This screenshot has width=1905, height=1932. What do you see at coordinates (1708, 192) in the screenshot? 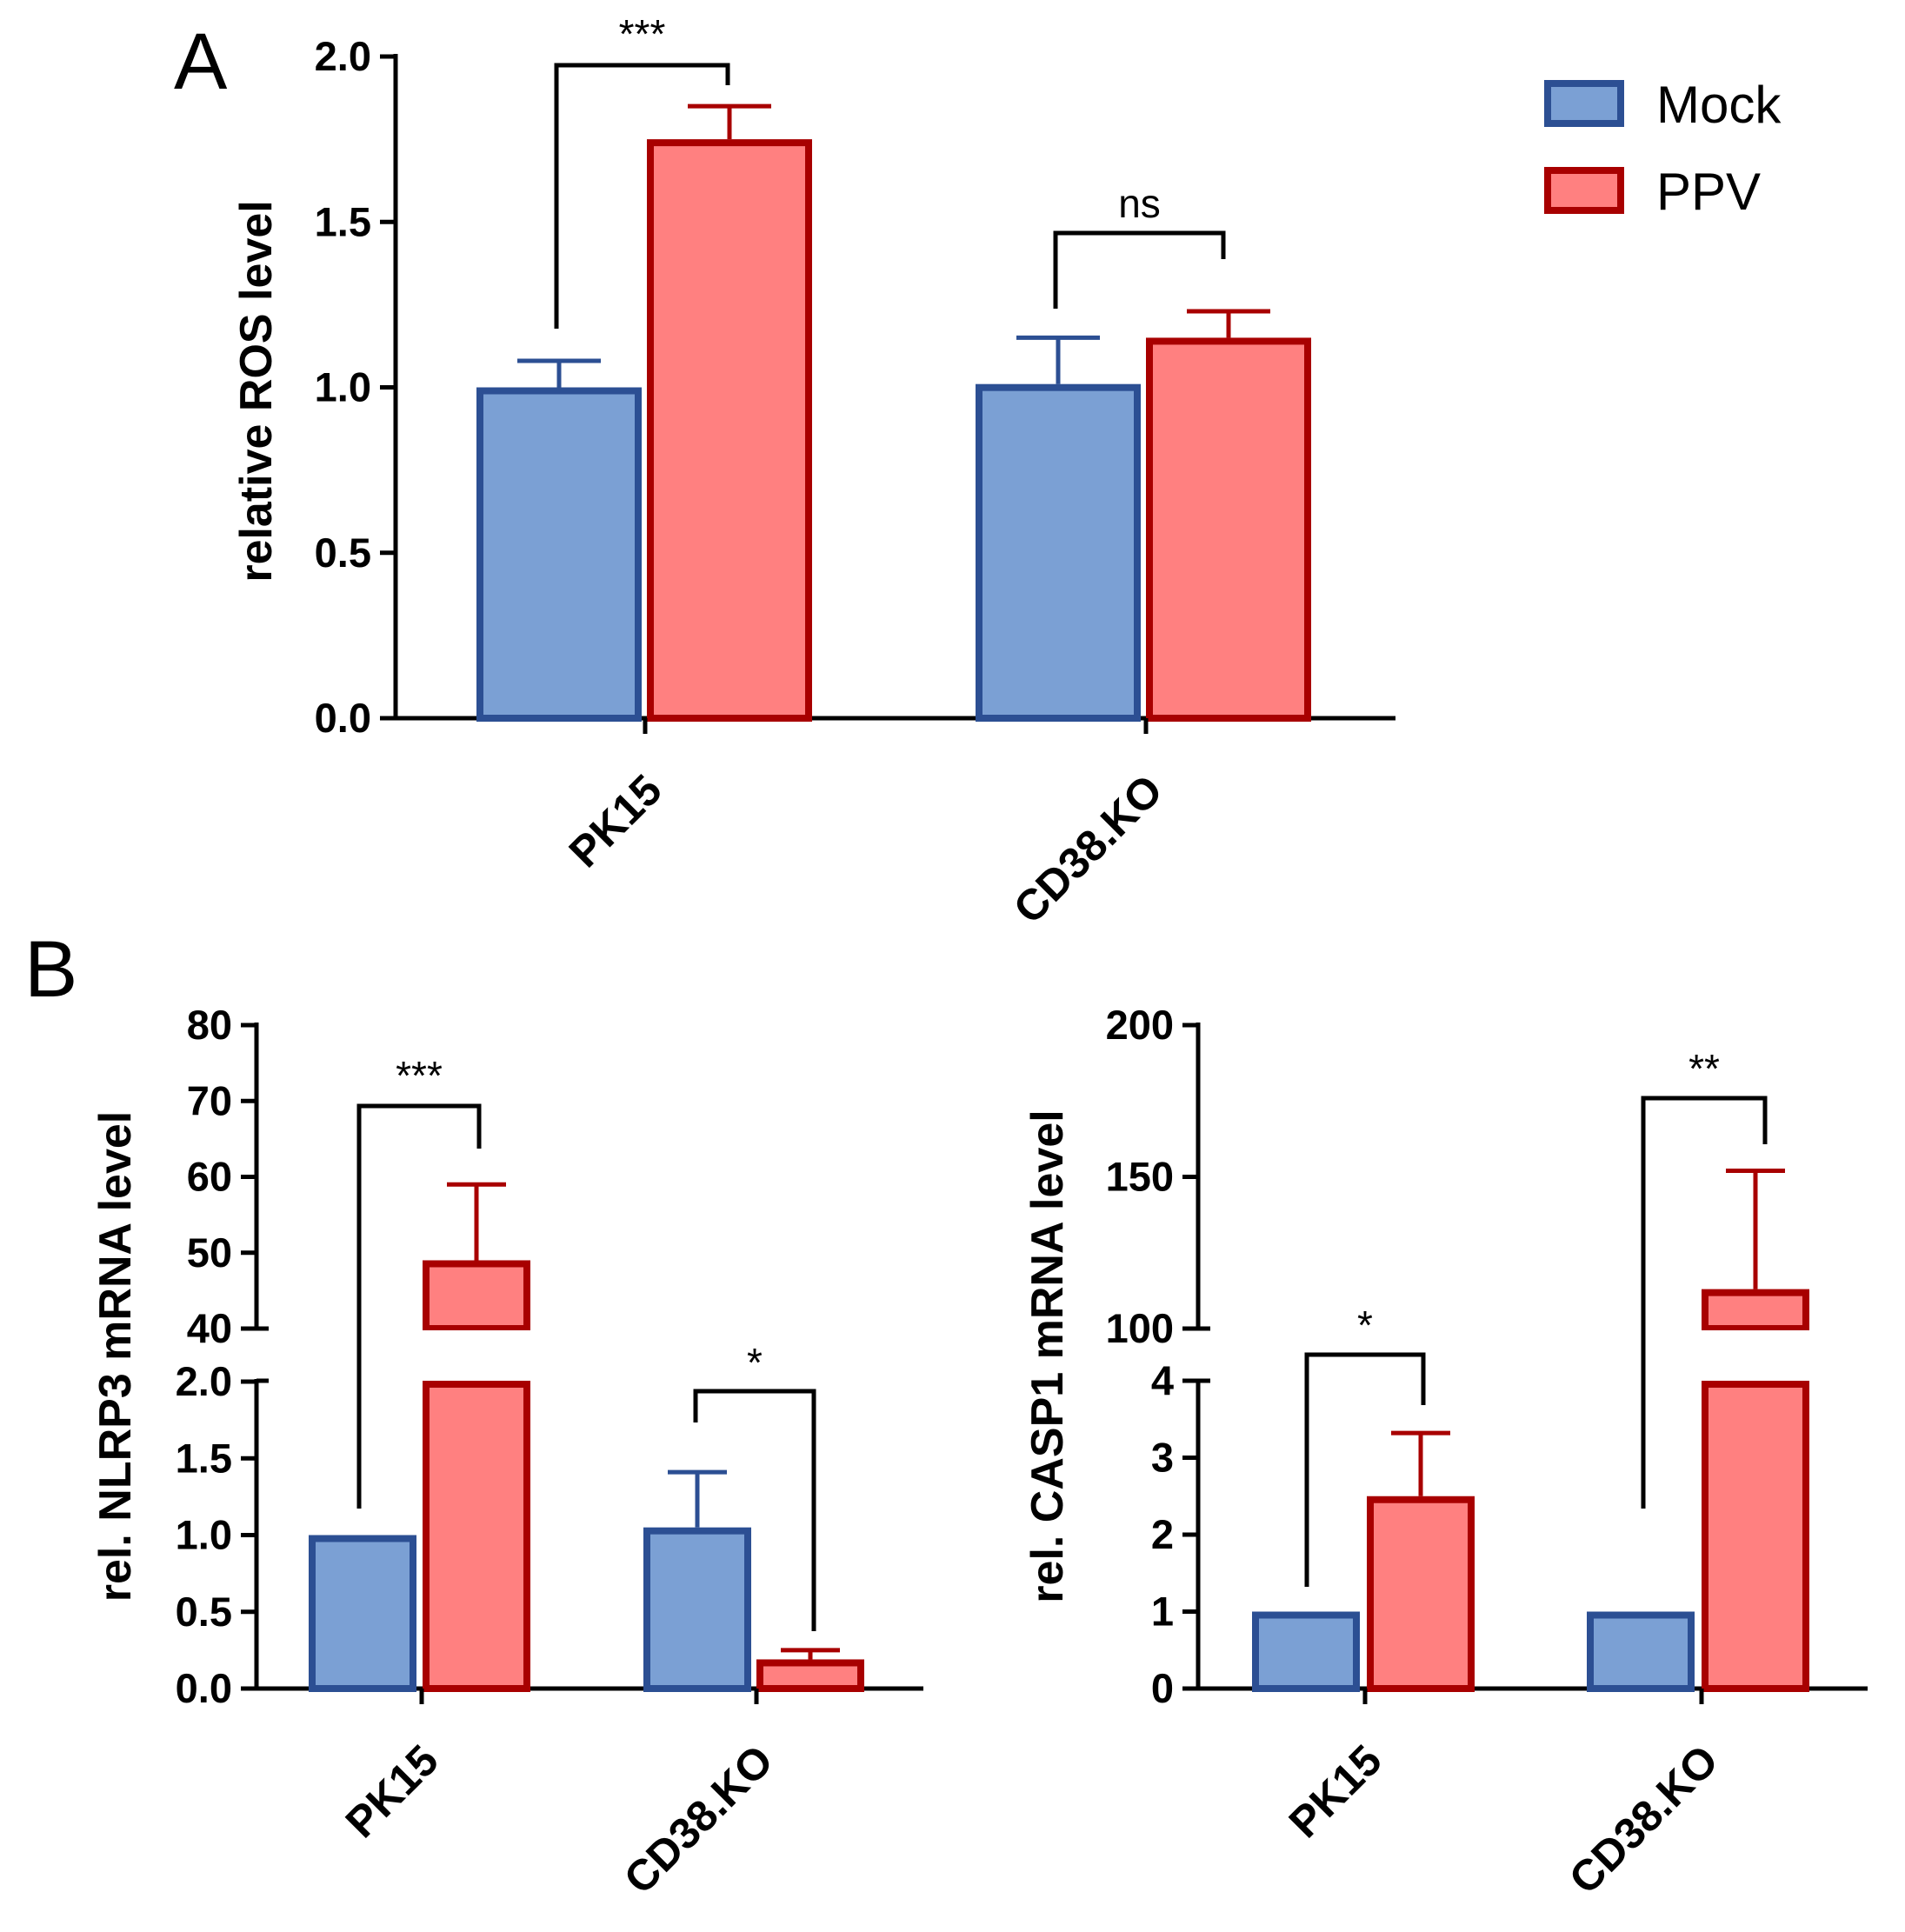
I see `legend-label-ppv: PPV` at bounding box center [1708, 192].